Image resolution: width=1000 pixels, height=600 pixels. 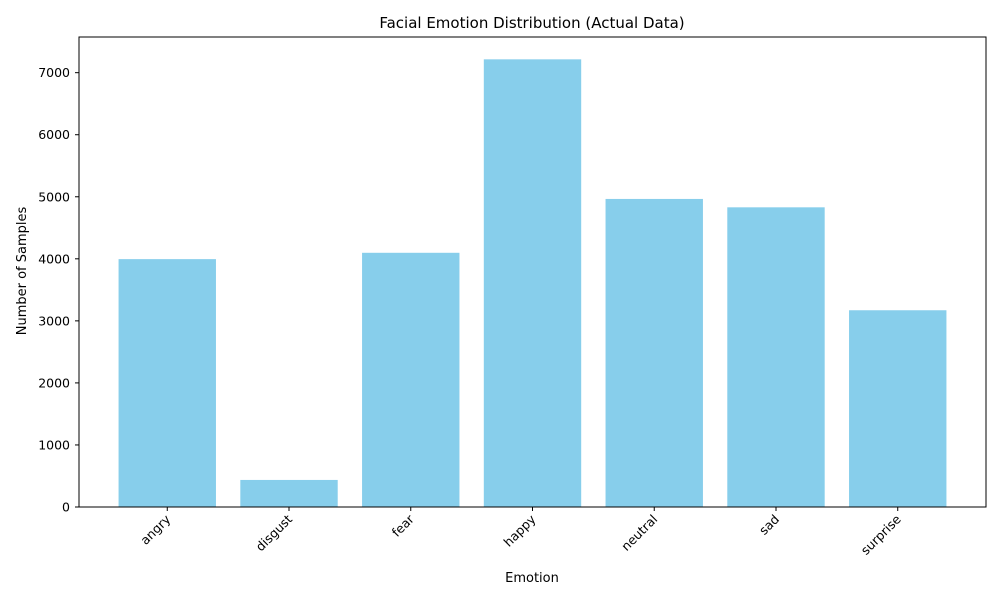 What do you see at coordinates (54, 258) in the screenshot?
I see `y-tick-label: 4000` at bounding box center [54, 258].